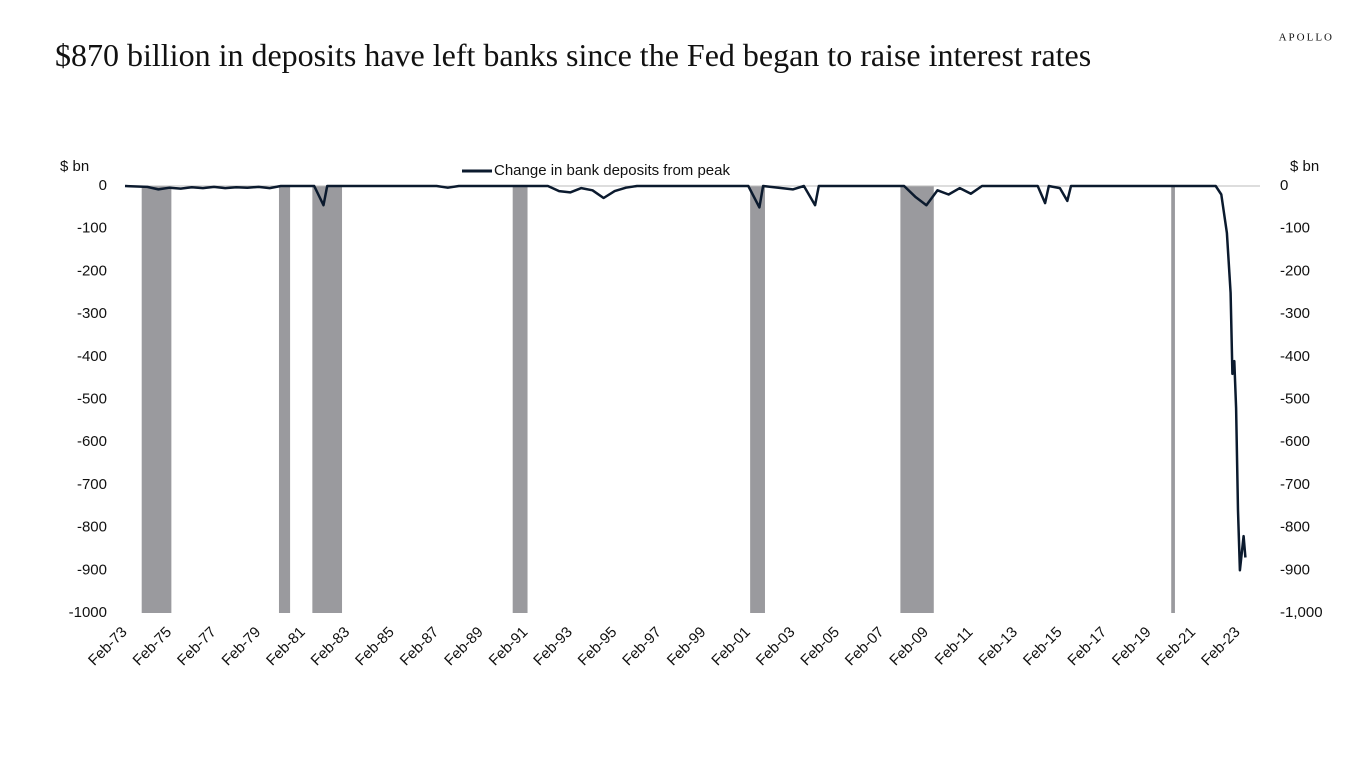  Describe the element at coordinates (103, 185) in the screenshot. I see `y-tick-label: 0` at that location.